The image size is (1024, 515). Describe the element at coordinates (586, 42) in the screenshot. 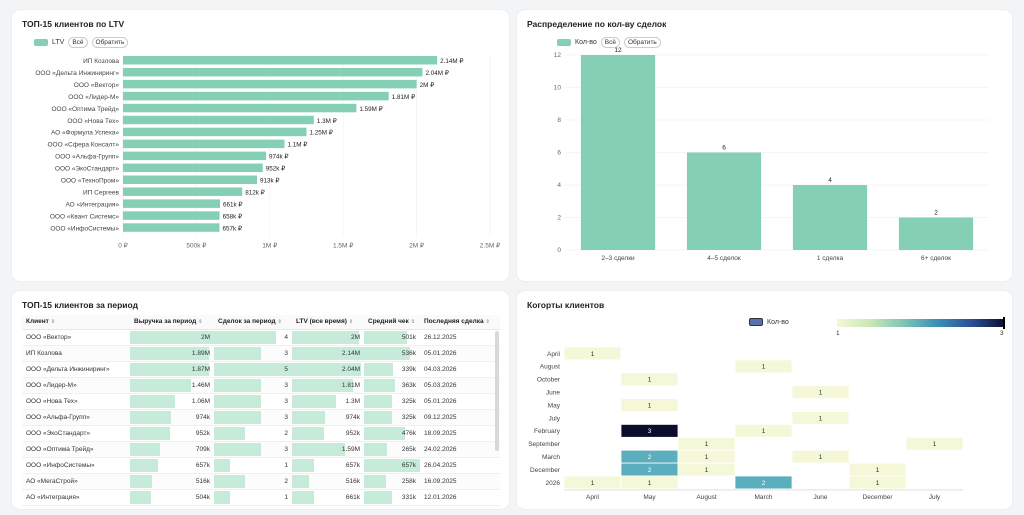

I see `legend-label: Кол-во` at that location.